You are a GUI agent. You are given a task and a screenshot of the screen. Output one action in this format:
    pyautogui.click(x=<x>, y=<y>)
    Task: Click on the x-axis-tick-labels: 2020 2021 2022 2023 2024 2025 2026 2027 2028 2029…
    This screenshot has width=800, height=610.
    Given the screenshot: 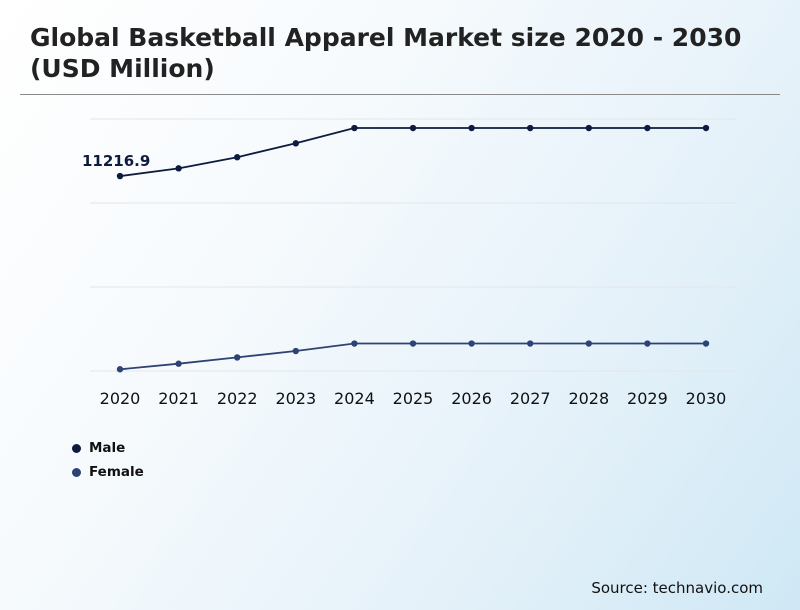 What is the action you would take?
    pyautogui.click(x=413, y=398)
    